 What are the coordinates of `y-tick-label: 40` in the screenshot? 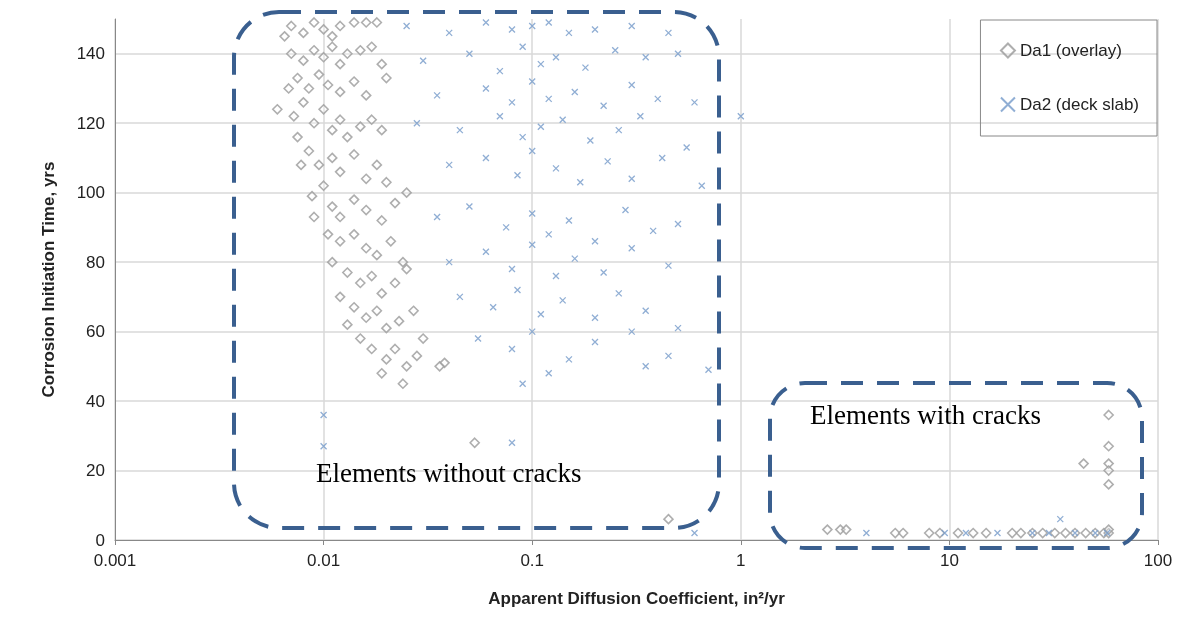 It's located at (95, 401).